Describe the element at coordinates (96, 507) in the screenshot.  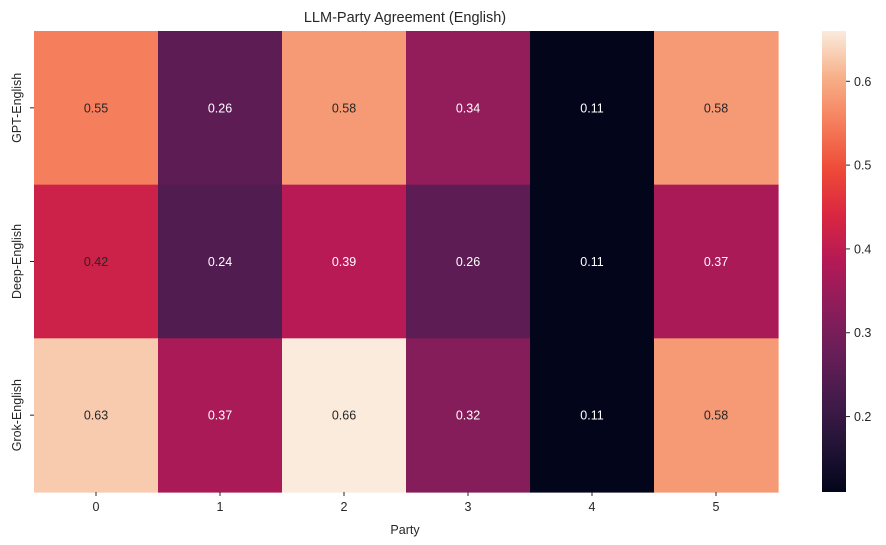
I see `x-tick-label: 0` at that location.